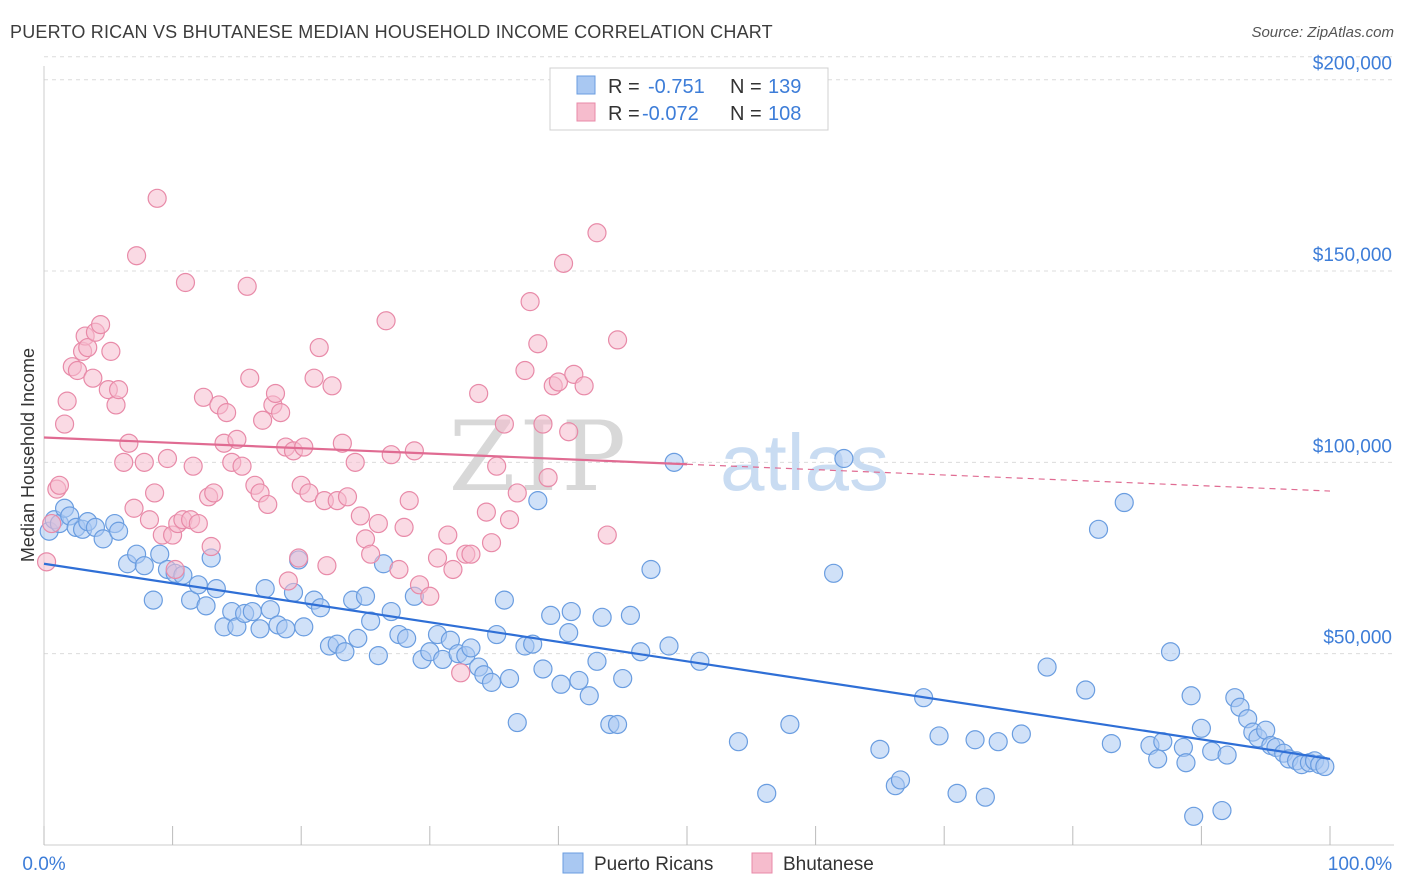 This screenshot has width=1406, height=892. What do you see at coordinates (1322, 32) in the screenshot?
I see `source-label: Source: ZipAtlas.com` at bounding box center [1322, 32].